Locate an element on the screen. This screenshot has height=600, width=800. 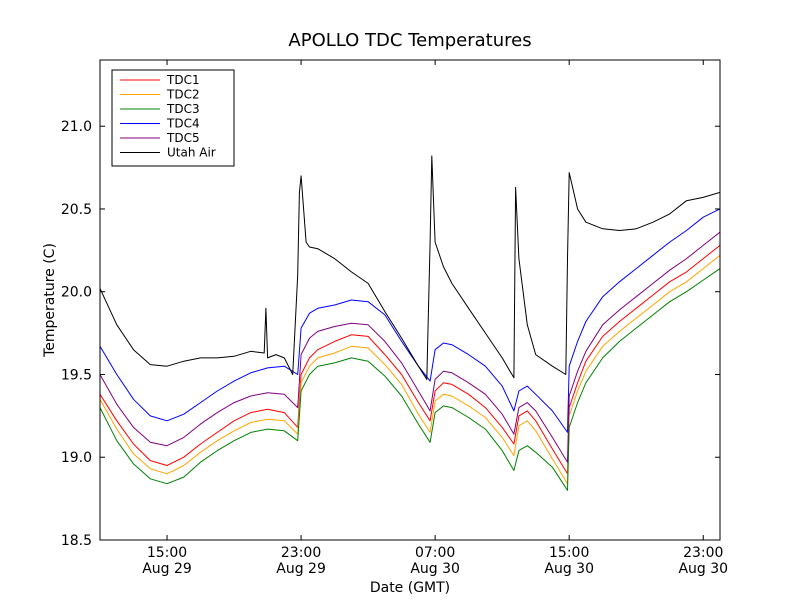
legend-label: TDC4 is located at coordinates (183, 124).